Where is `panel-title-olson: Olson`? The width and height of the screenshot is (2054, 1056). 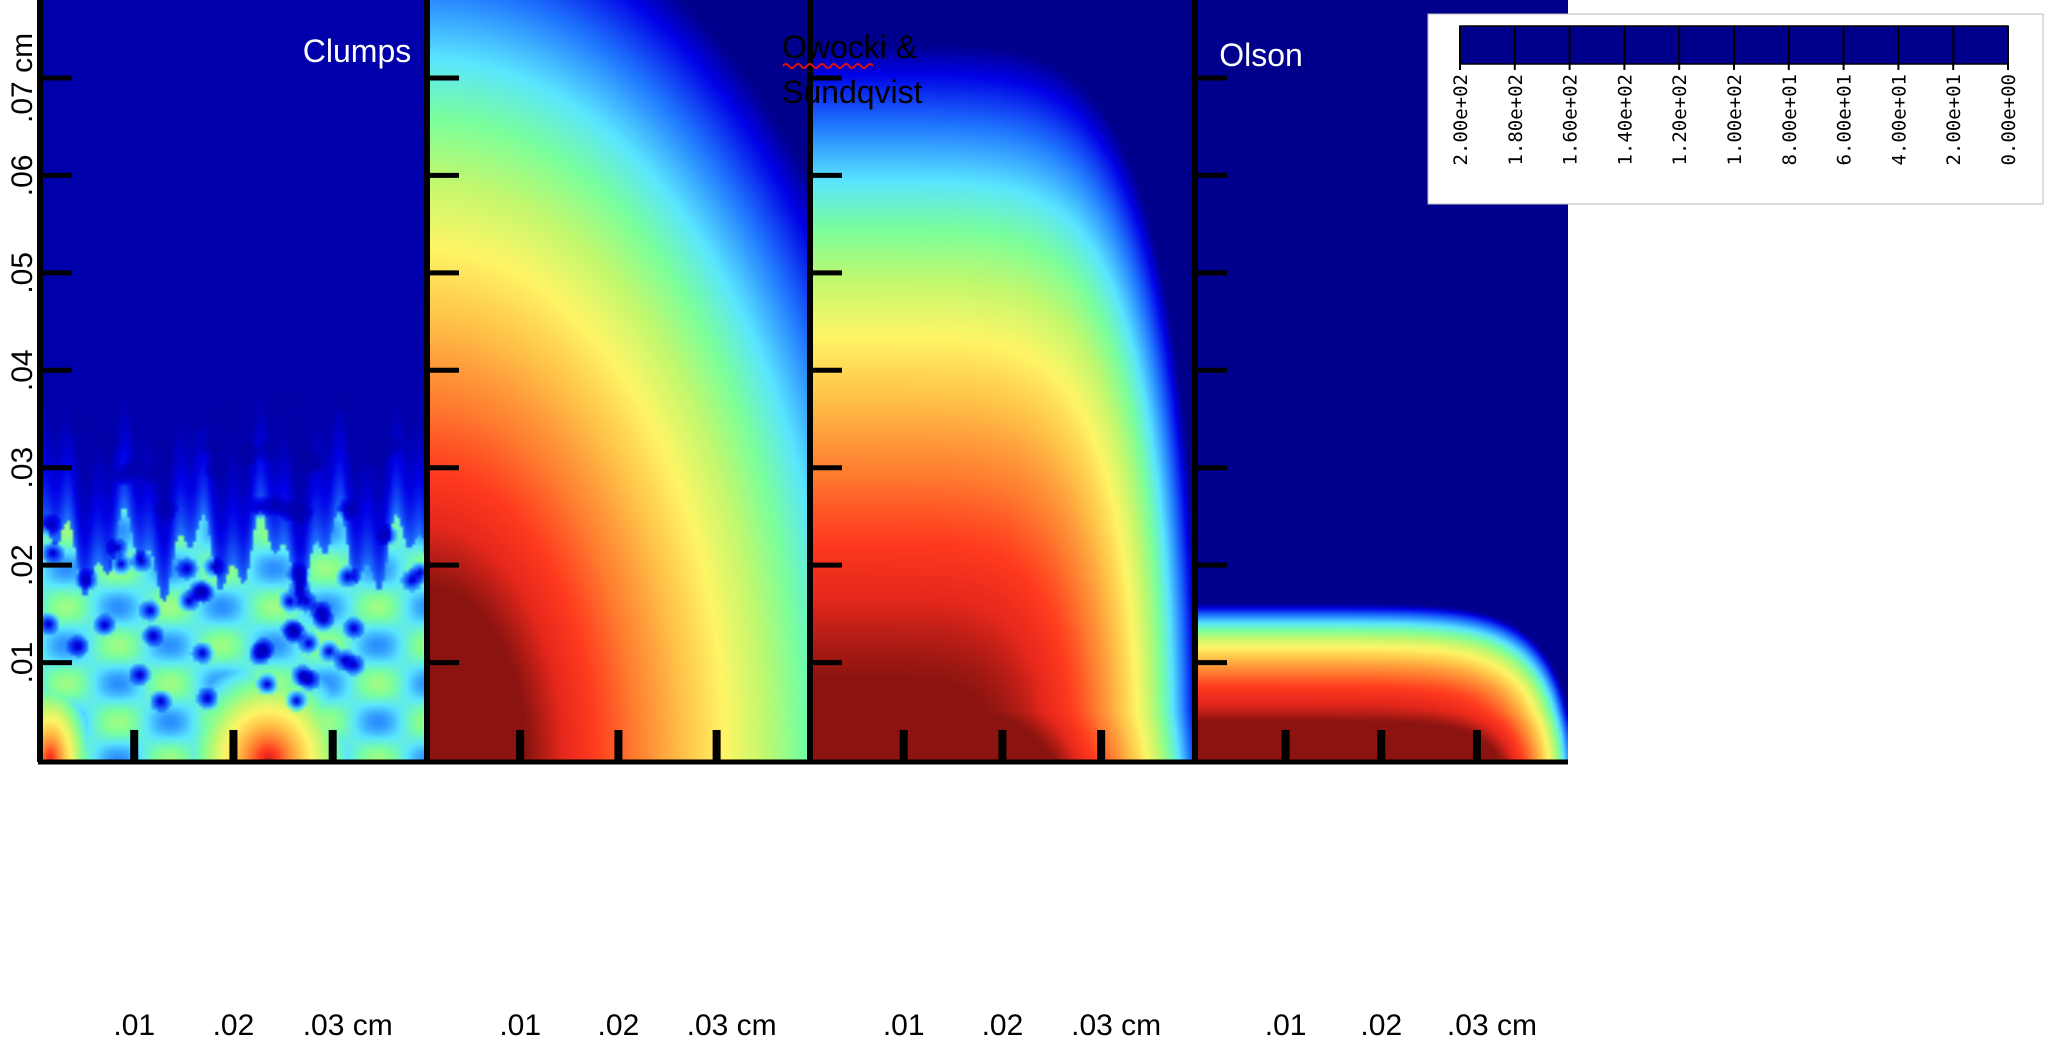
panel-title-olson: Olson is located at coordinates (1261, 55).